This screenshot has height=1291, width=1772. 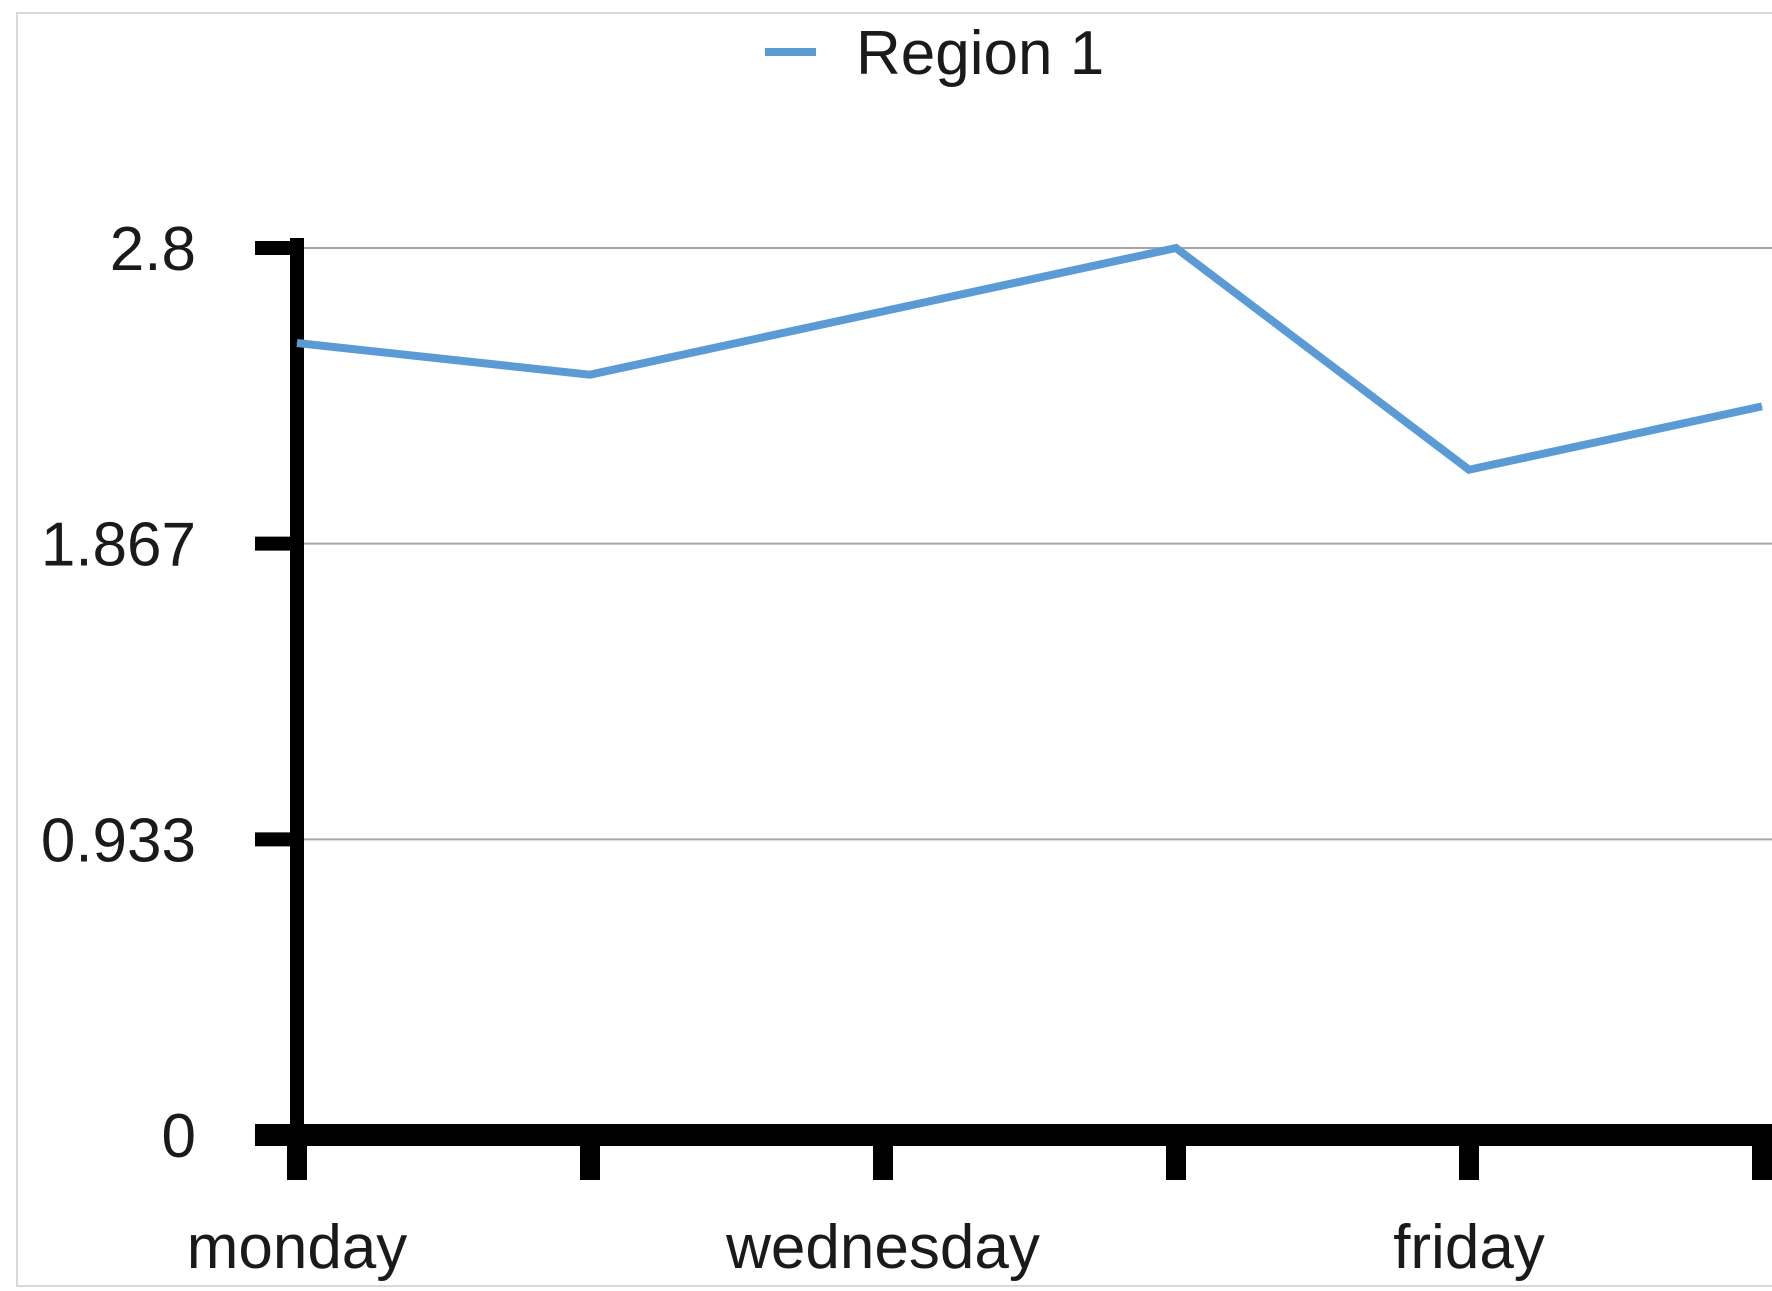 I want to click on x-tick-label: friday, so click(x=1469, y=1247).